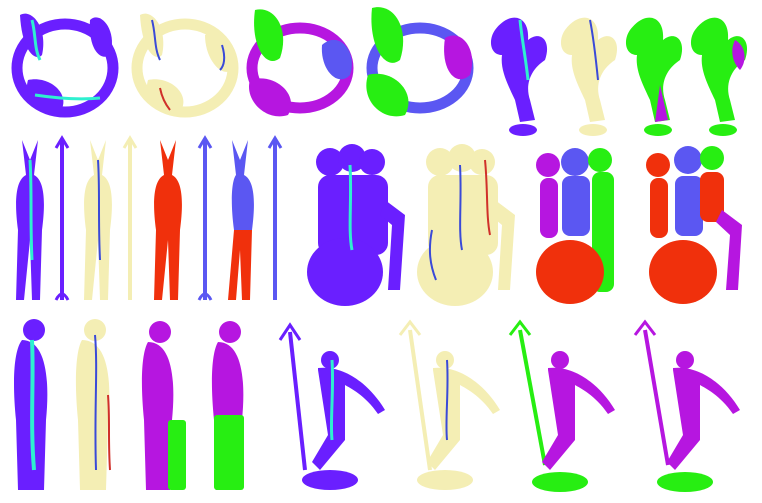 The height and width of the screenshot is (503, 762). Describe the element at coordinates (449, 404) in the screenshot. I see `neptune-model-boundaries` at that location.